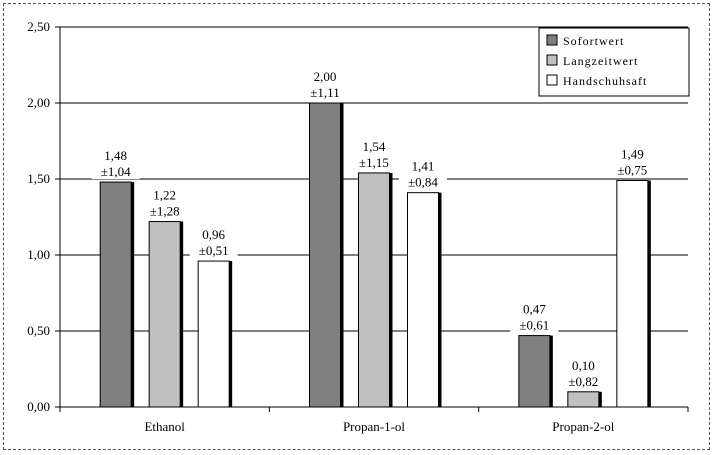  What do you see at coordinates (38, 102) in the screenshot?
I see `y-tick-label: 2,00` at bounding box center [38, 102].